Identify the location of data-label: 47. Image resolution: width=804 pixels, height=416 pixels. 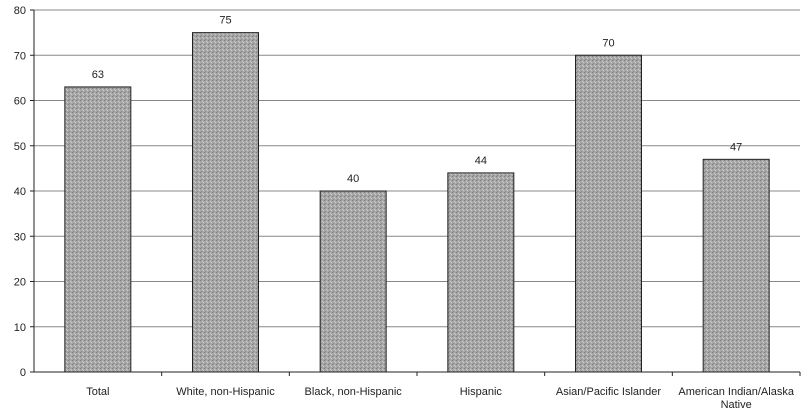
(736, 147).